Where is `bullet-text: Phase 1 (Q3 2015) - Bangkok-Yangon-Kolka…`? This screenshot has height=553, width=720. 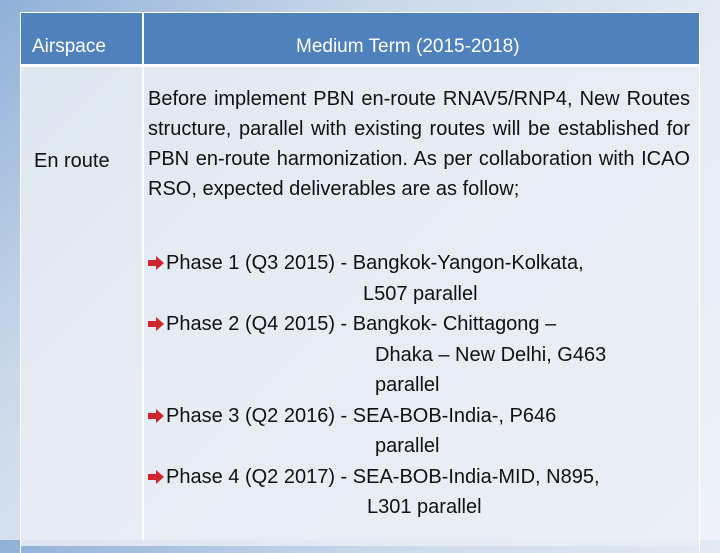 bullet-text: Phase 1 (Q3 2015) - Bangkok-Yangon-Kolka… is located at coordinates (375, 263).